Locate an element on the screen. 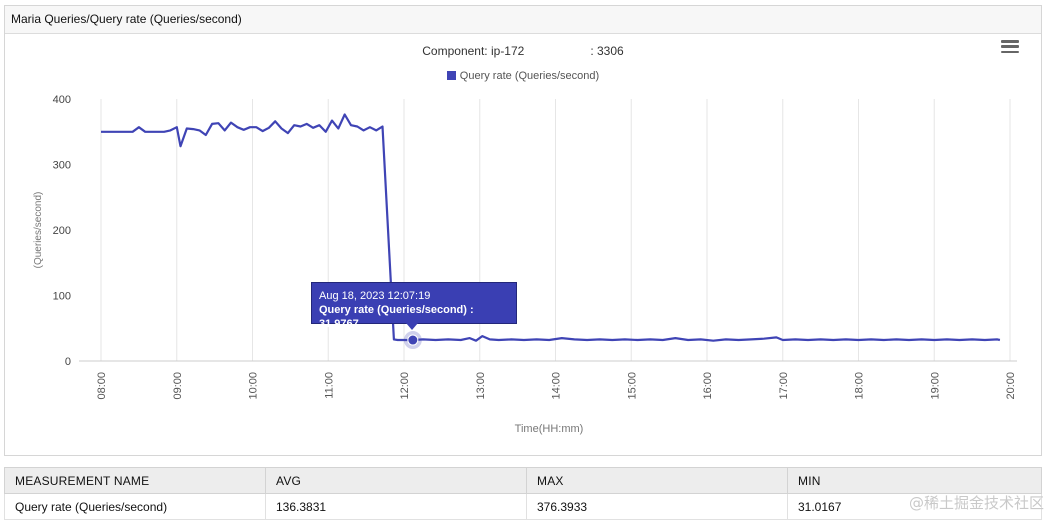 This screenshot has width=1050, height=520. y-tick-label: 0 is located at coordinates (68, 362).